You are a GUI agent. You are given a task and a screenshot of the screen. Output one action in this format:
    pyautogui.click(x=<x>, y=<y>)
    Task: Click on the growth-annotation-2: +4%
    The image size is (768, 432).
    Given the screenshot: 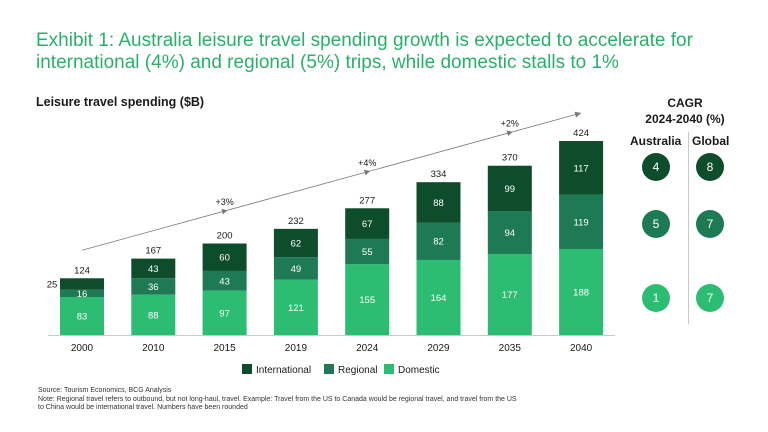 What is the action you would take?
    pyautogui.click(x=367, y=163)
    